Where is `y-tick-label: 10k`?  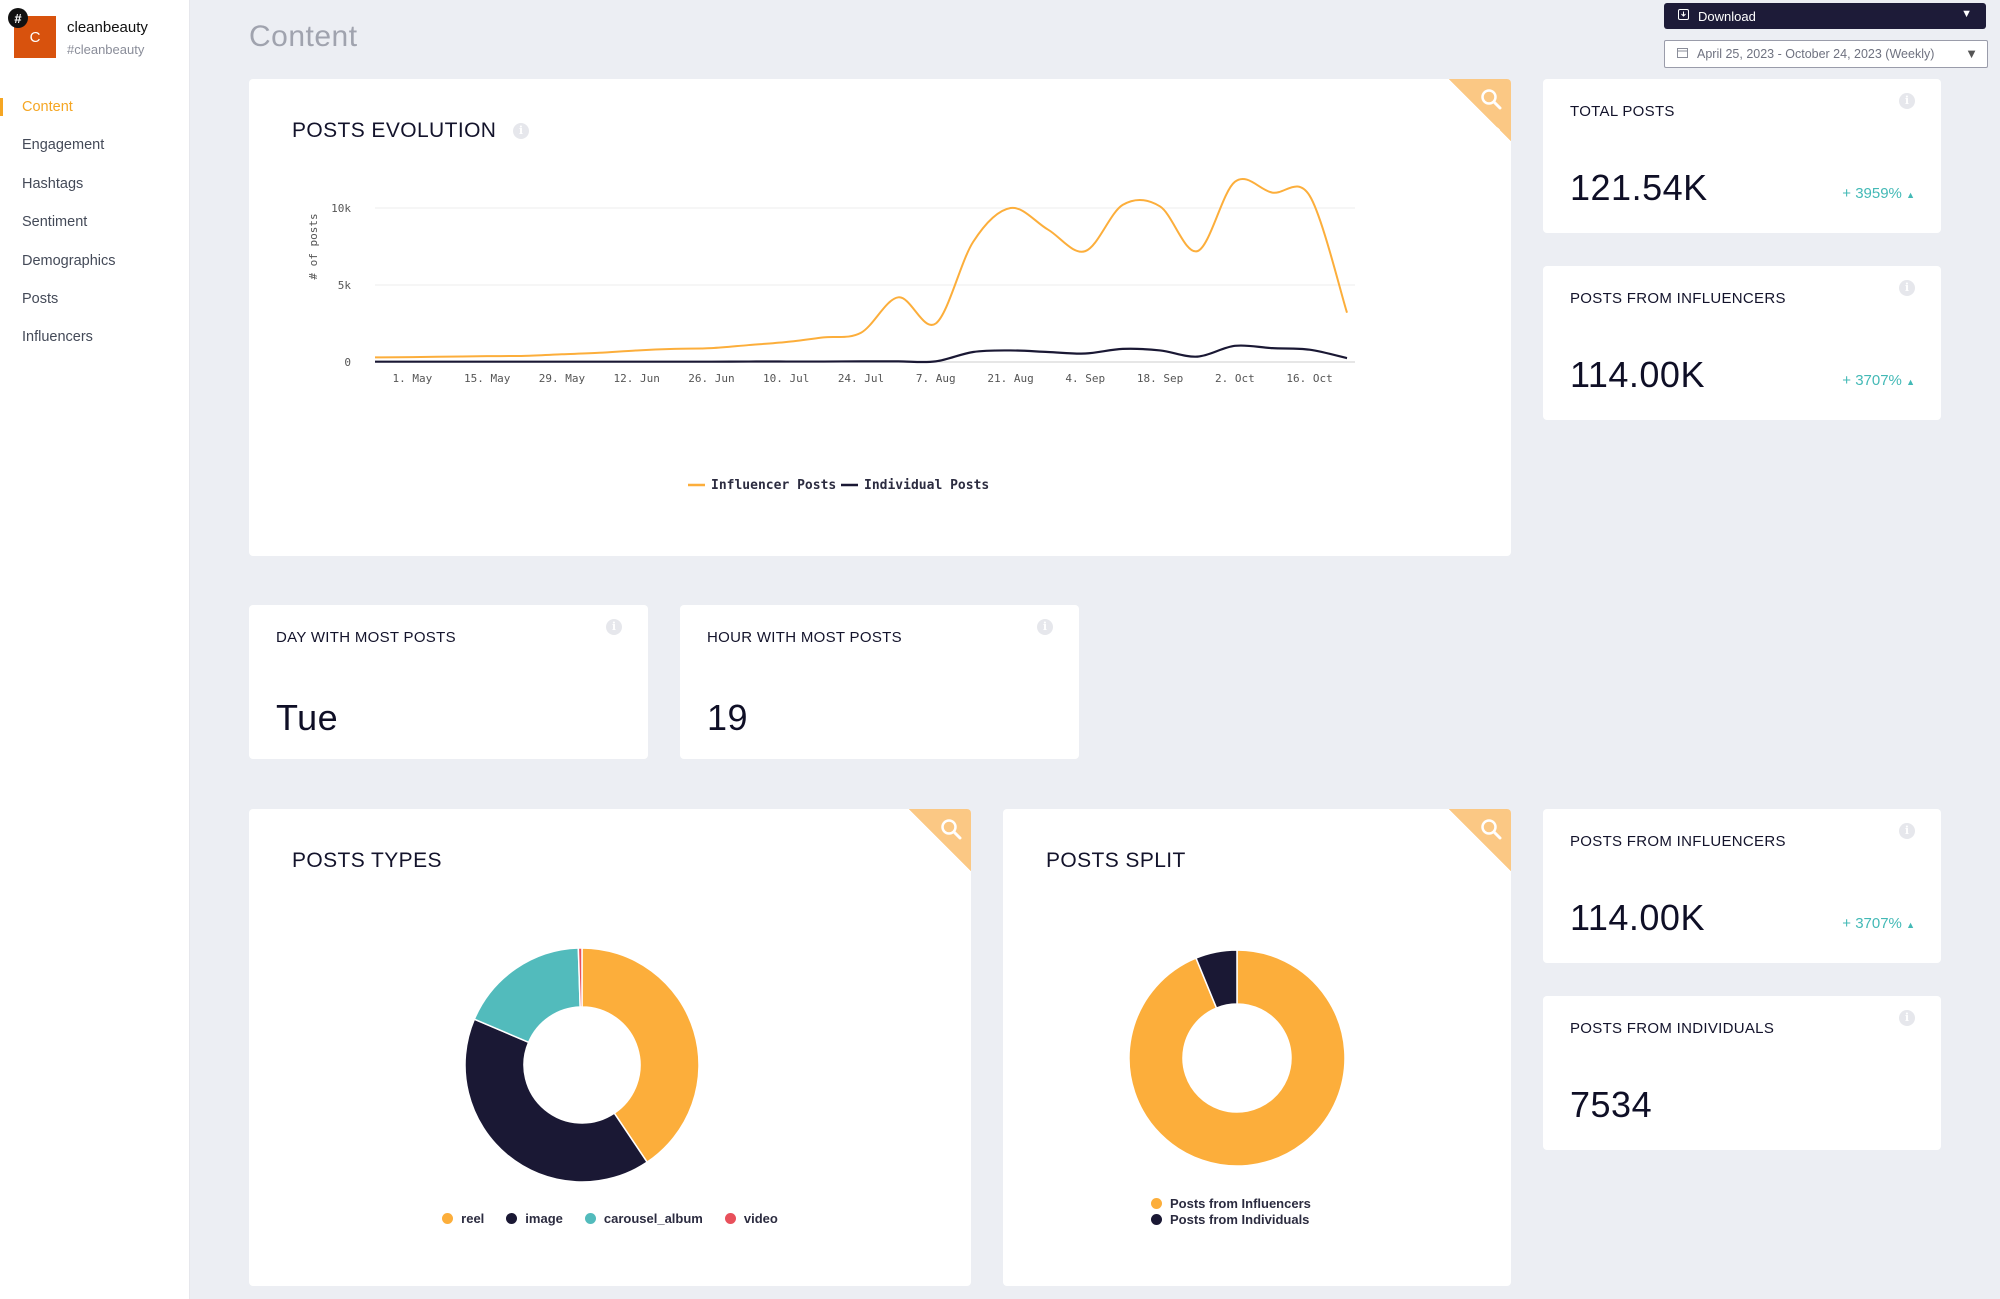 y-tick-label: 10k is located at coordinates (341, 208).